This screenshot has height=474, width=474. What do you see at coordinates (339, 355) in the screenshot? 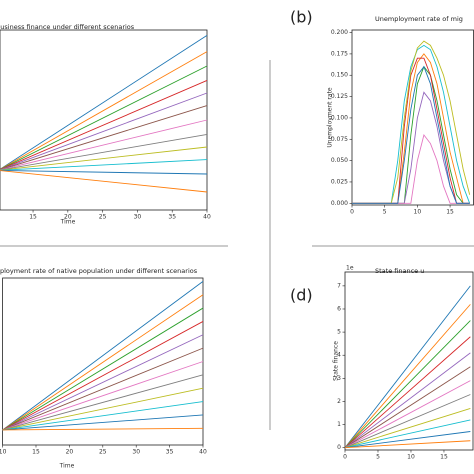
I see `y-tick-label: 4` at bounding box center [339, 355].